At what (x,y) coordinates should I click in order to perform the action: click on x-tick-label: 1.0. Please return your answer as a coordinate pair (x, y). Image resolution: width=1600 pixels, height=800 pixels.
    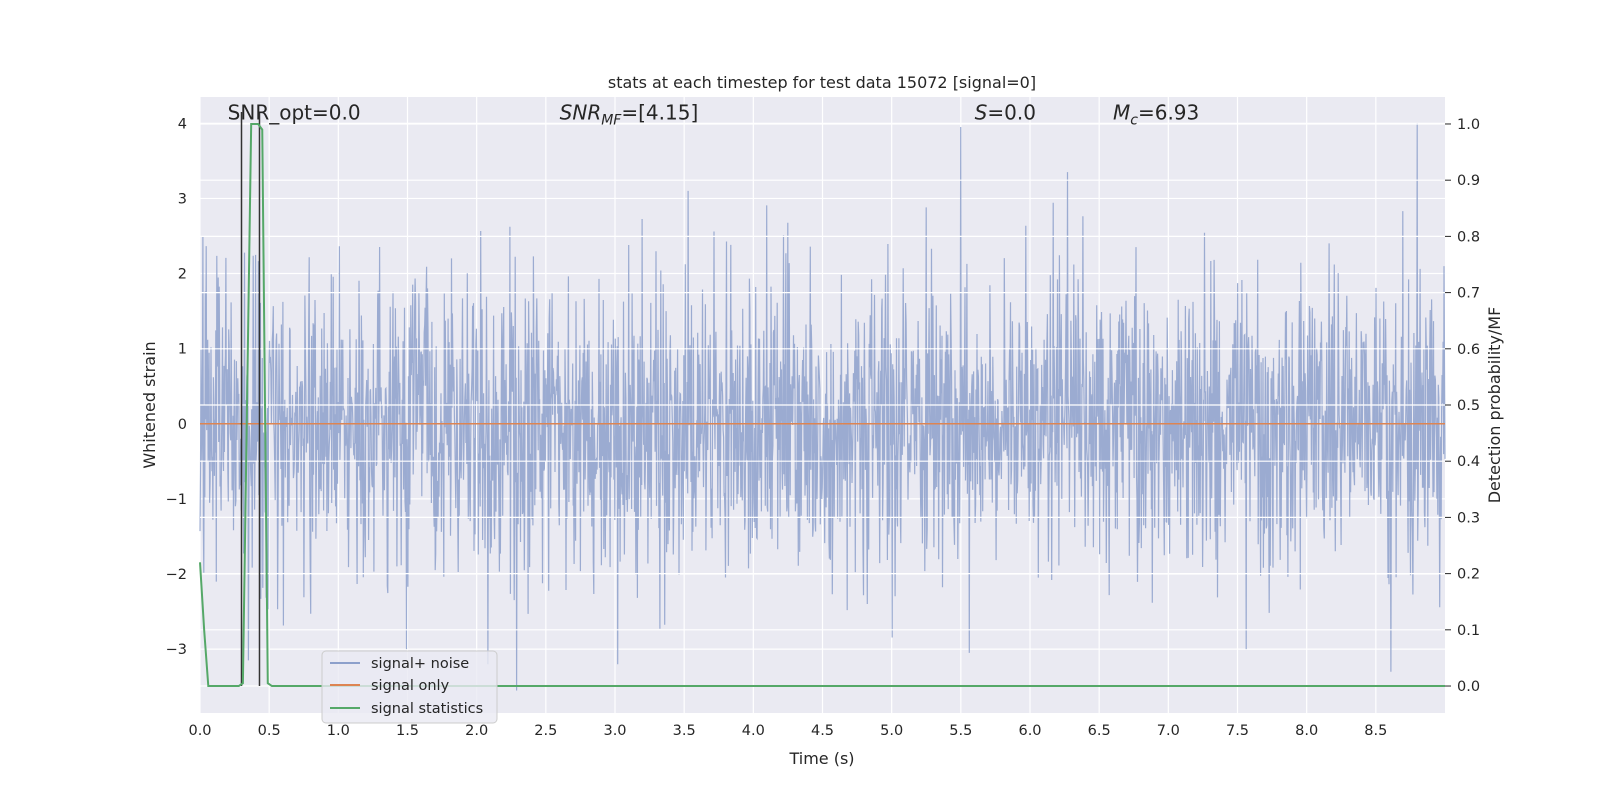
    Looking at the image, I should click on (338, 731).